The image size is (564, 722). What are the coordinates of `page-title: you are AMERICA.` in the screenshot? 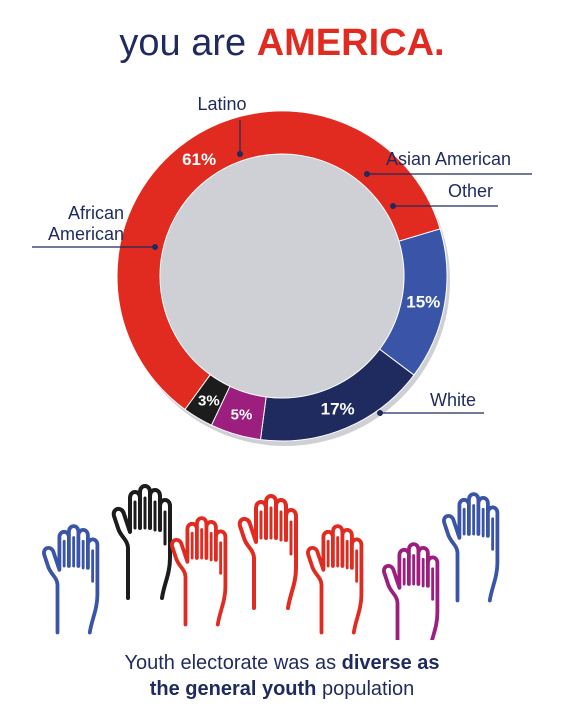 It's located at (282, 43).